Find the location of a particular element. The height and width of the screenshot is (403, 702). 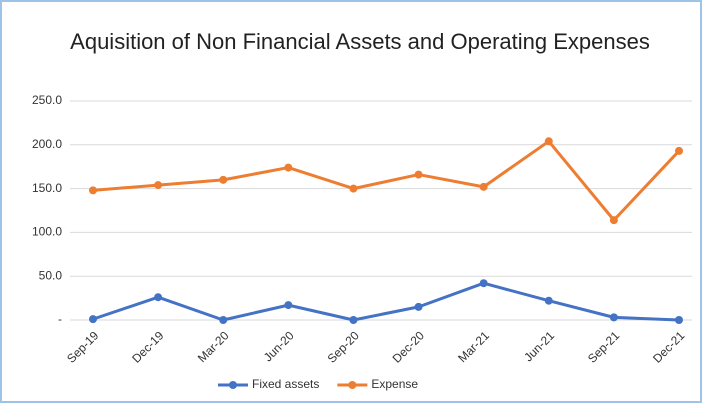

legend-label: Fixed assets is located at coordinates (285, 384).